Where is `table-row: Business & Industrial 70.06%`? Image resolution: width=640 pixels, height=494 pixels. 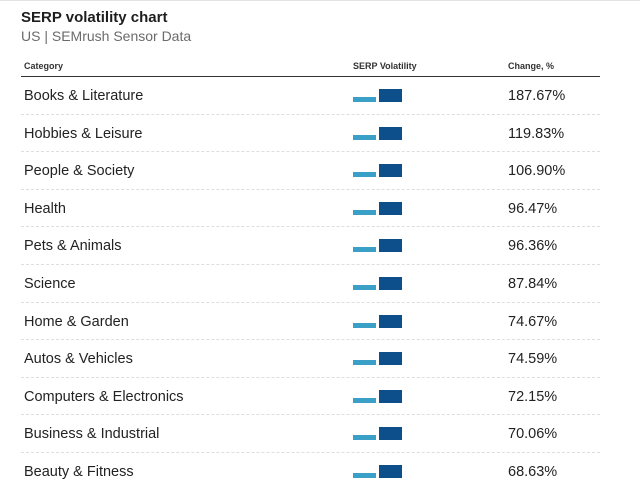
table-row: Business & Industrial 70.06% is located at coordinates (310, 434).